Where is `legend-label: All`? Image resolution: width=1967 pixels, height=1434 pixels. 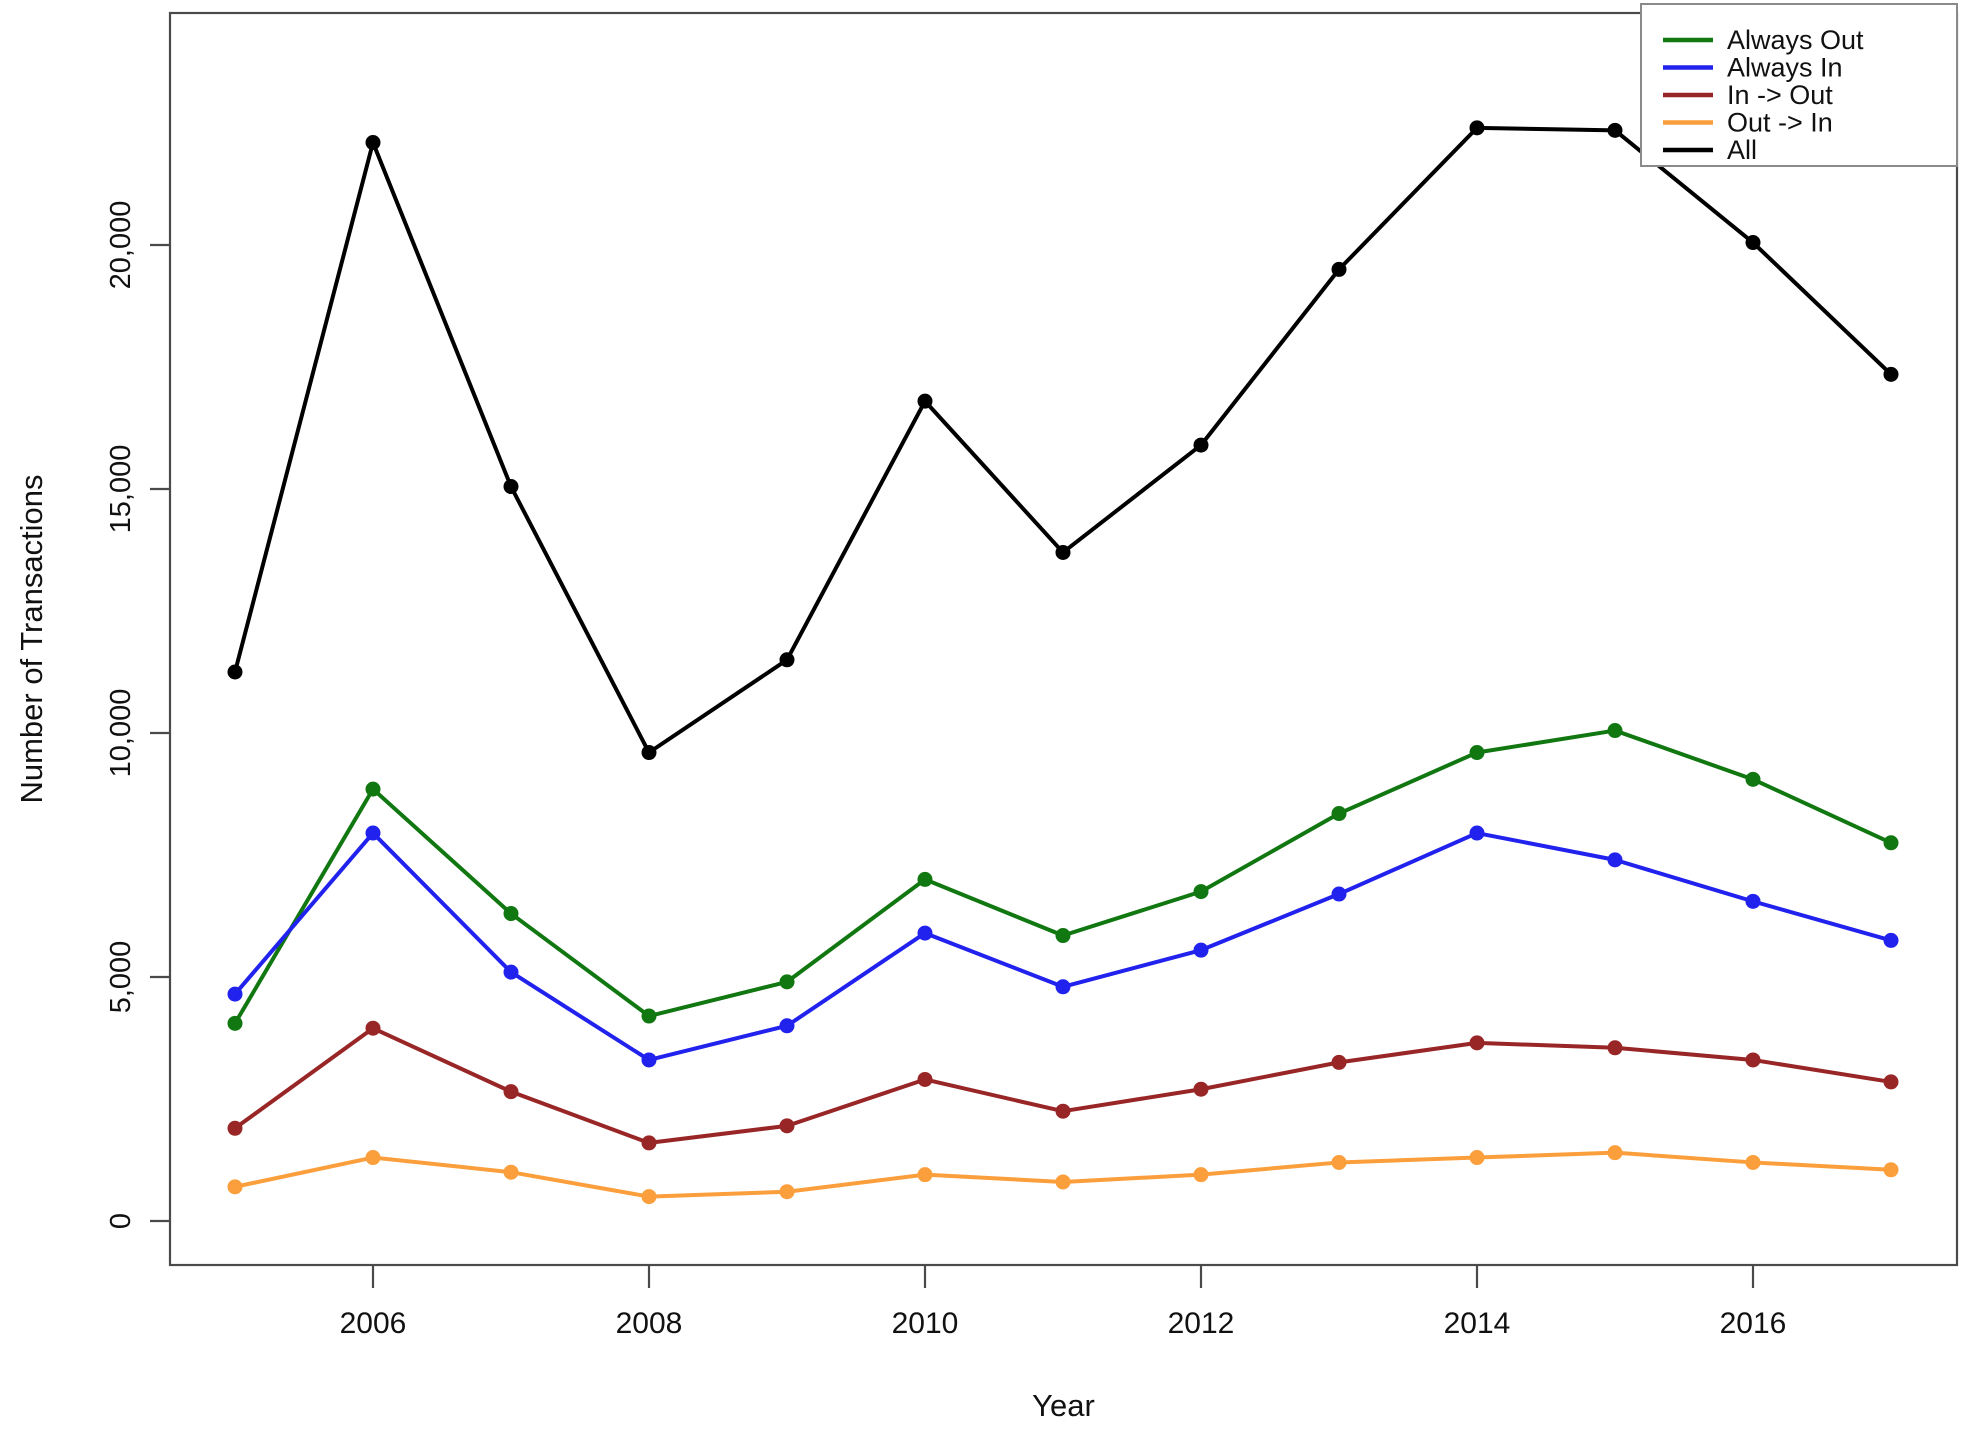 legend-label: All is located at coordinates (1742, 150).